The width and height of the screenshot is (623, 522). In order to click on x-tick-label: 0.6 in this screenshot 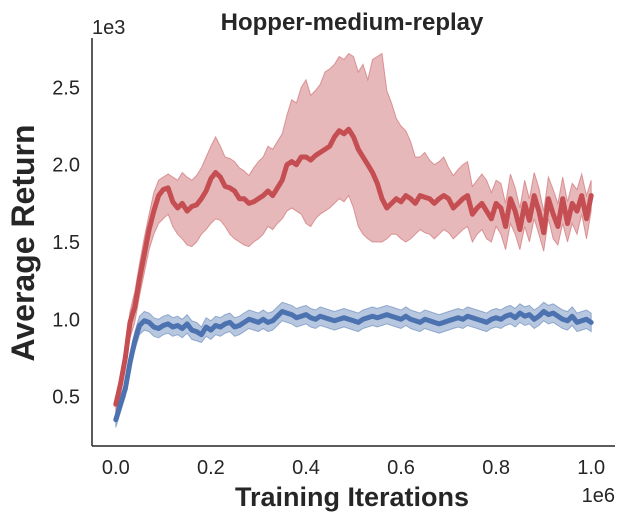, I will do `click(401, 468)`.